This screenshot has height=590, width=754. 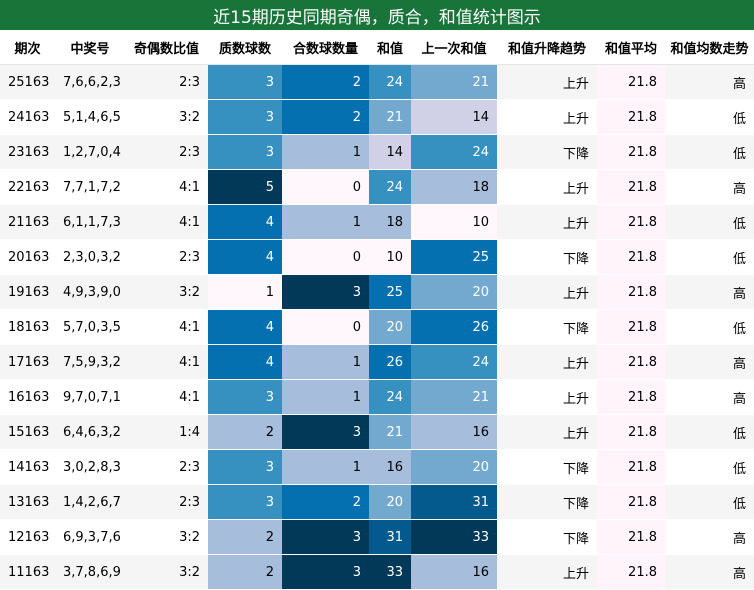 What do you see at coordinates (377, 257) in the screenshot?
I see `table-row: 20163 2,3,0,3,2 2:3 4 0 10 25 下降 21.8 低` at bounding box center [377, 257].